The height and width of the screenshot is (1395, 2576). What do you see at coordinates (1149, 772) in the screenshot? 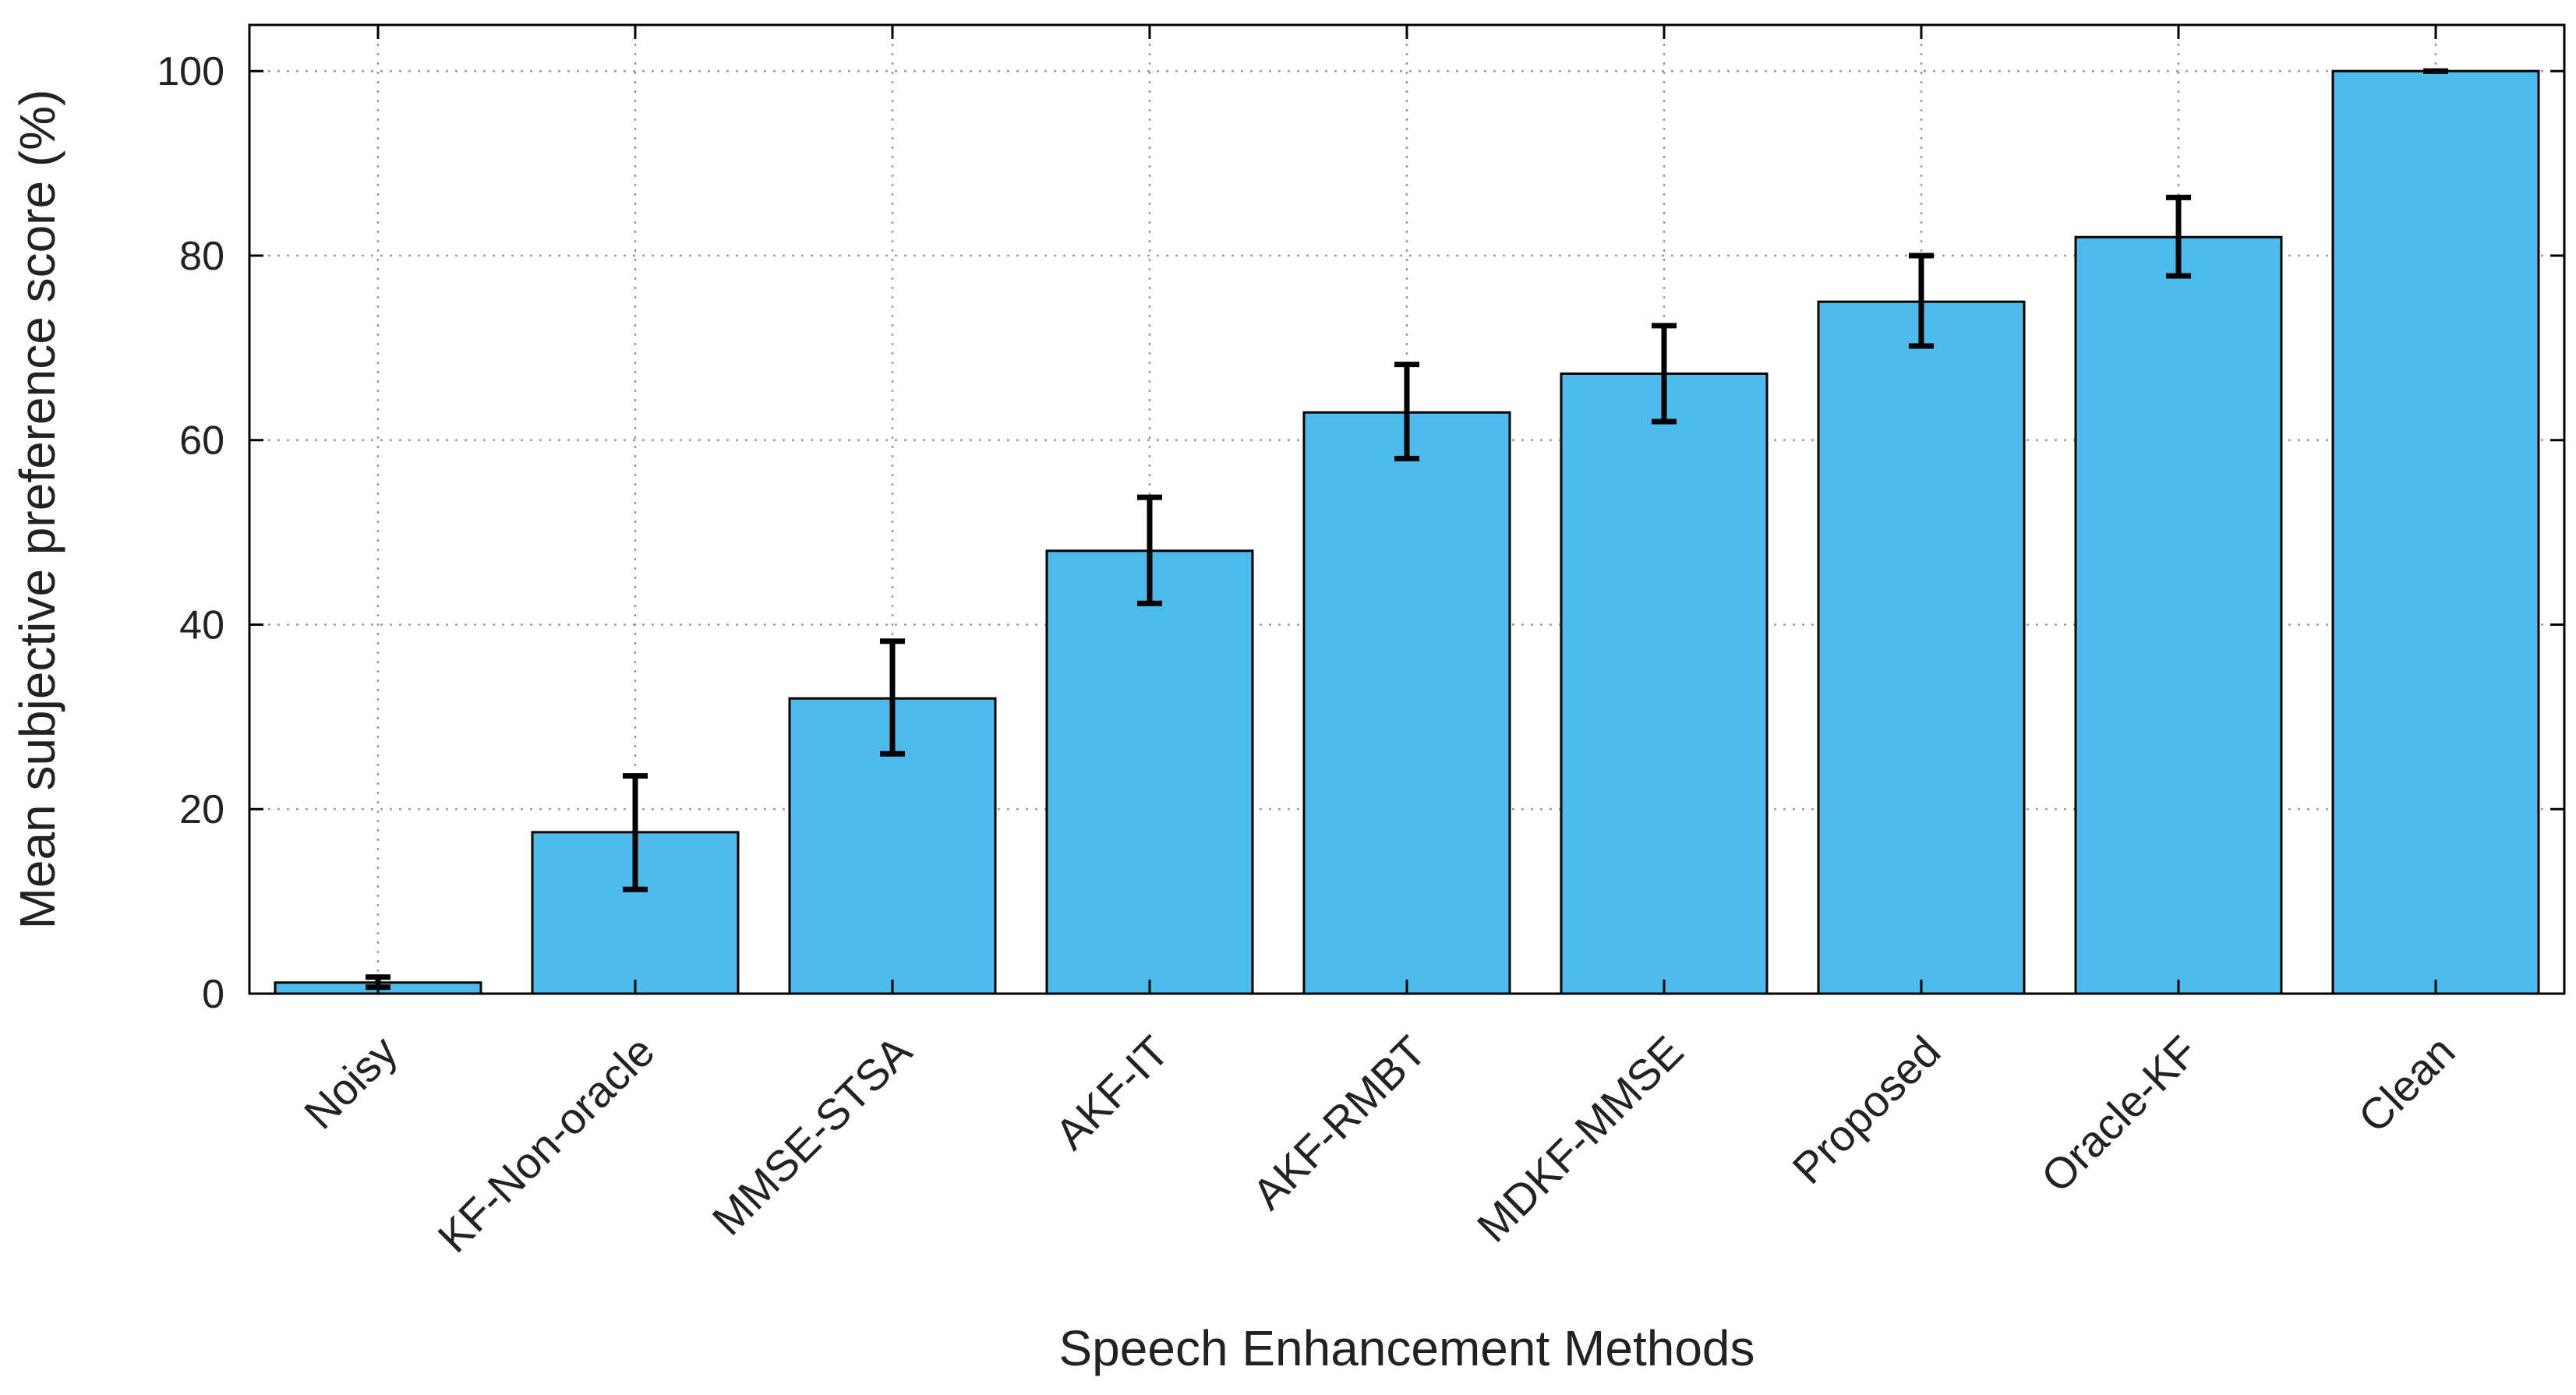
I see `bar-akf-it` at bounding box center [1149, 772].